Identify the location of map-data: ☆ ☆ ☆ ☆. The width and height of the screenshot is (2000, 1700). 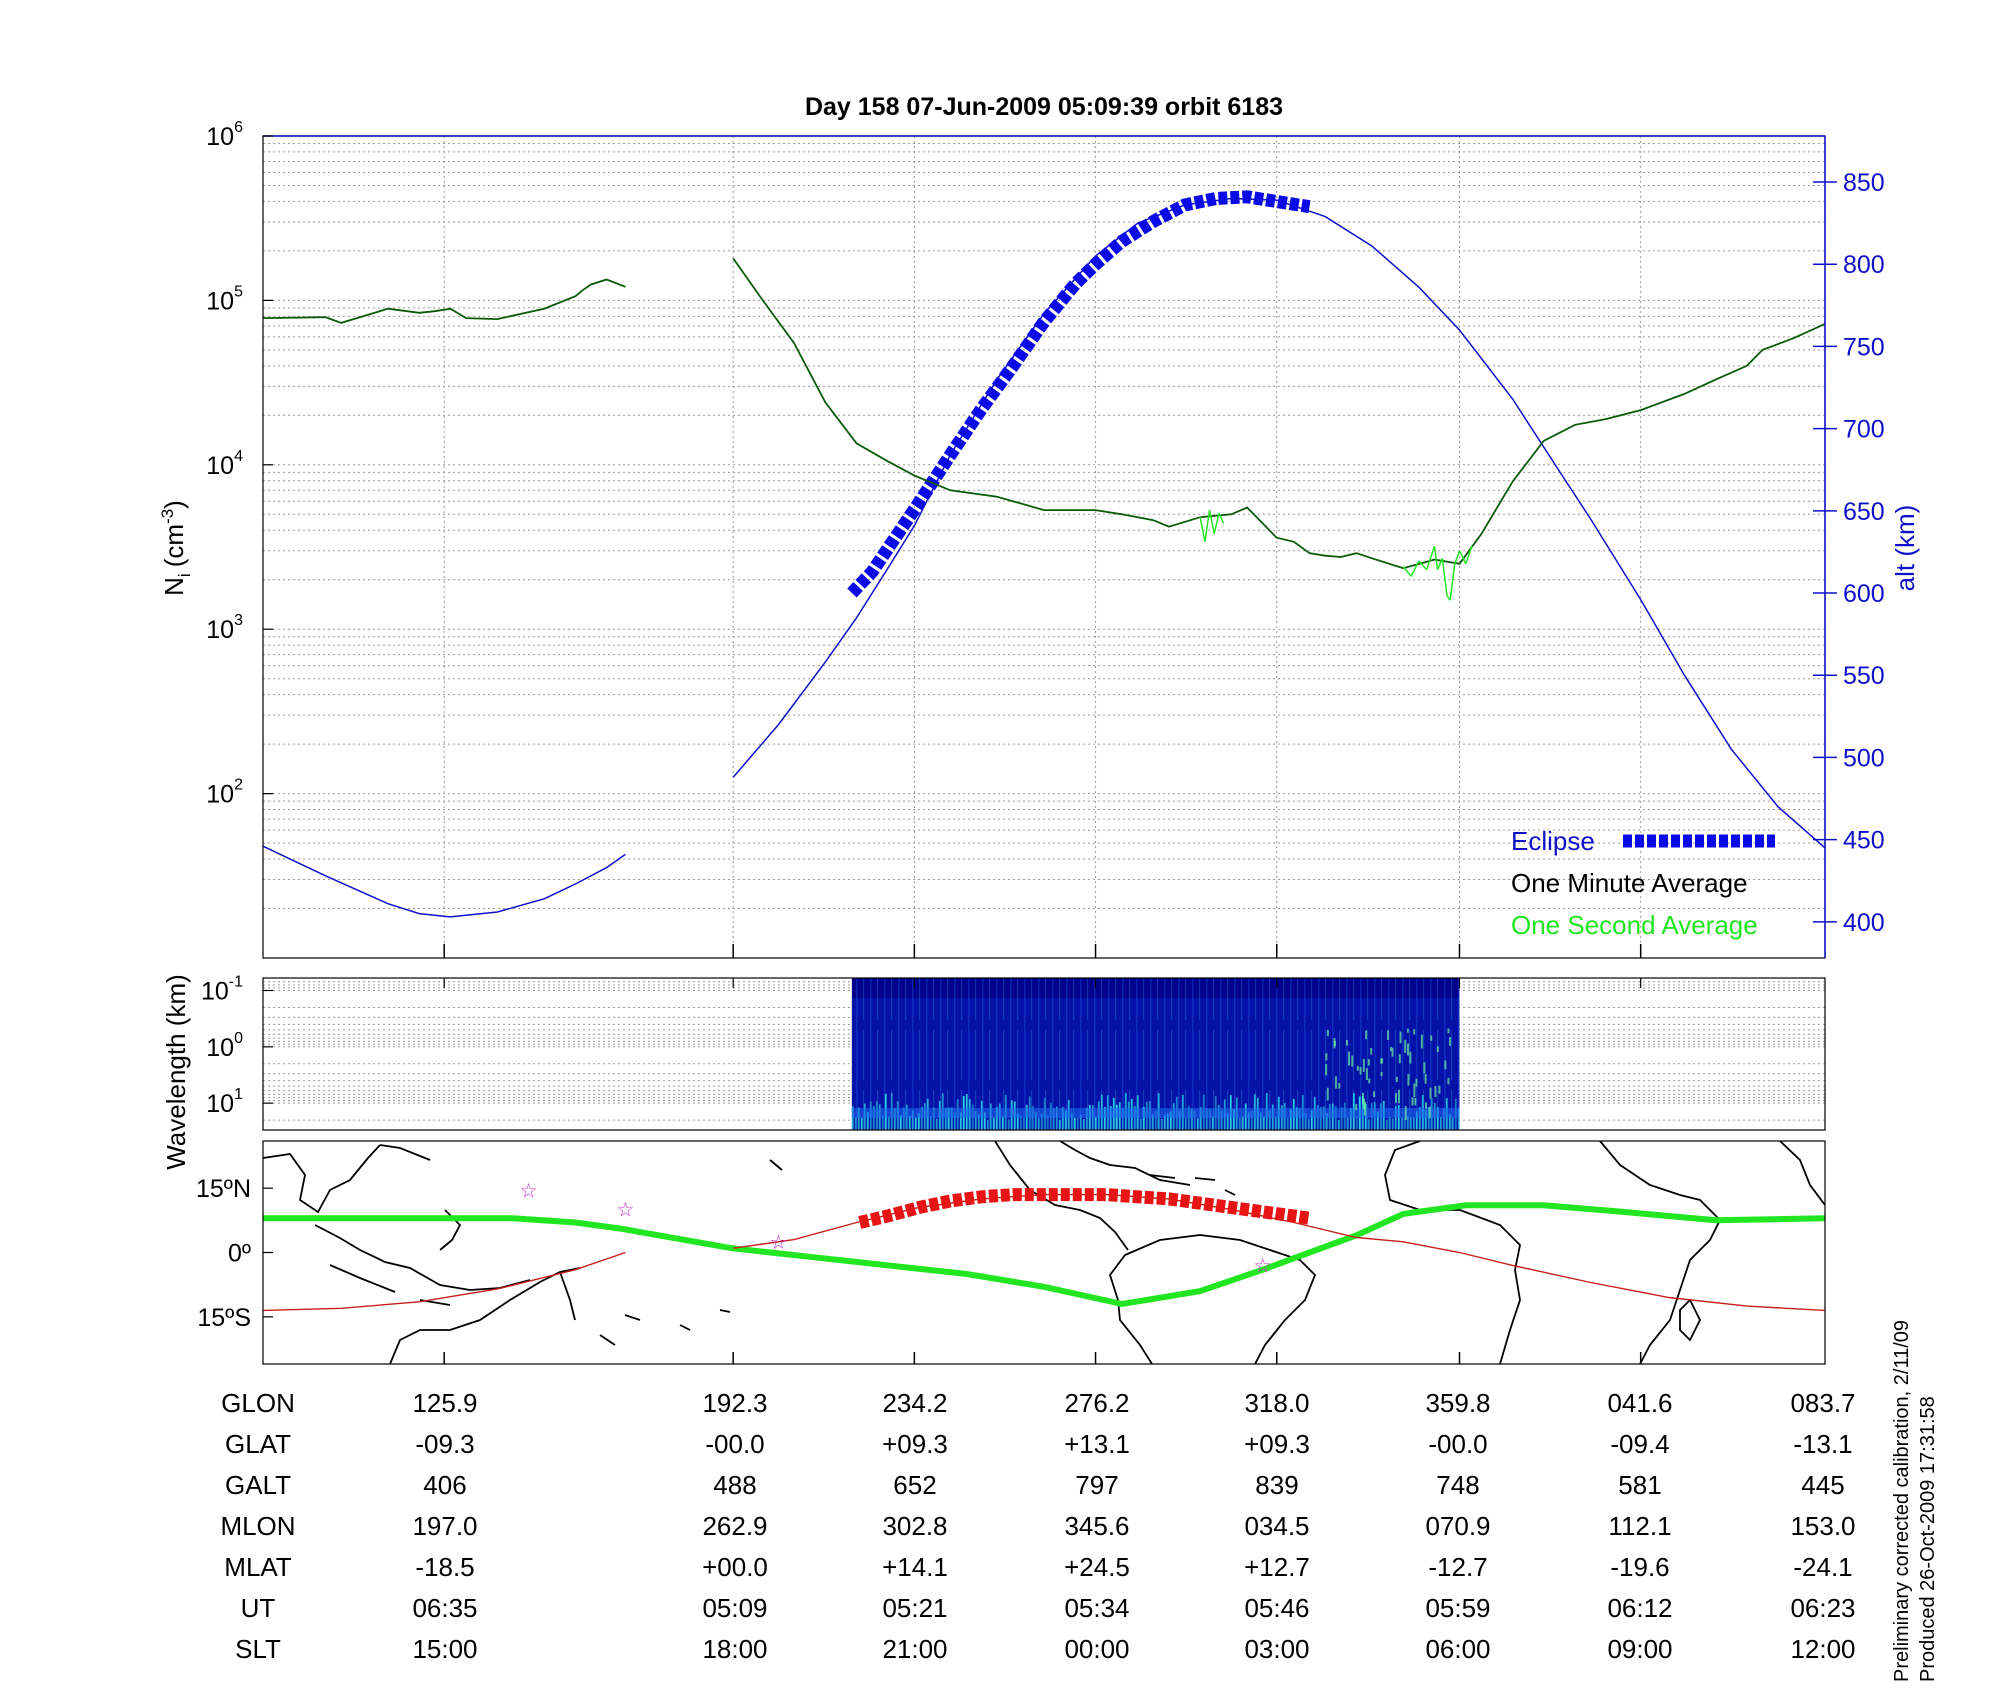
(1044, 1246).